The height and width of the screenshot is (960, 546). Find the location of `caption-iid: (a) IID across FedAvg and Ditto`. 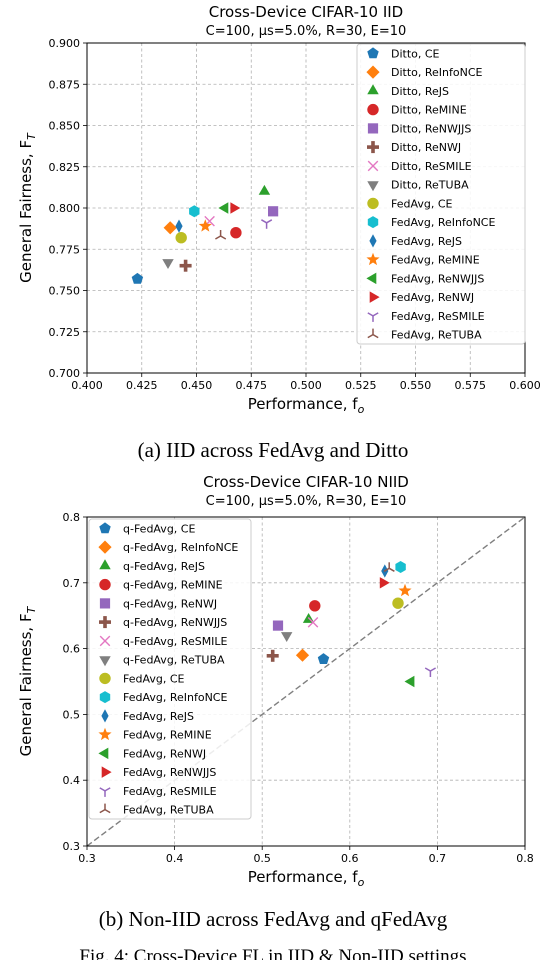

caption-iid: (a) IID across FedAvg and Ditto is located at coordinates (273, 450).